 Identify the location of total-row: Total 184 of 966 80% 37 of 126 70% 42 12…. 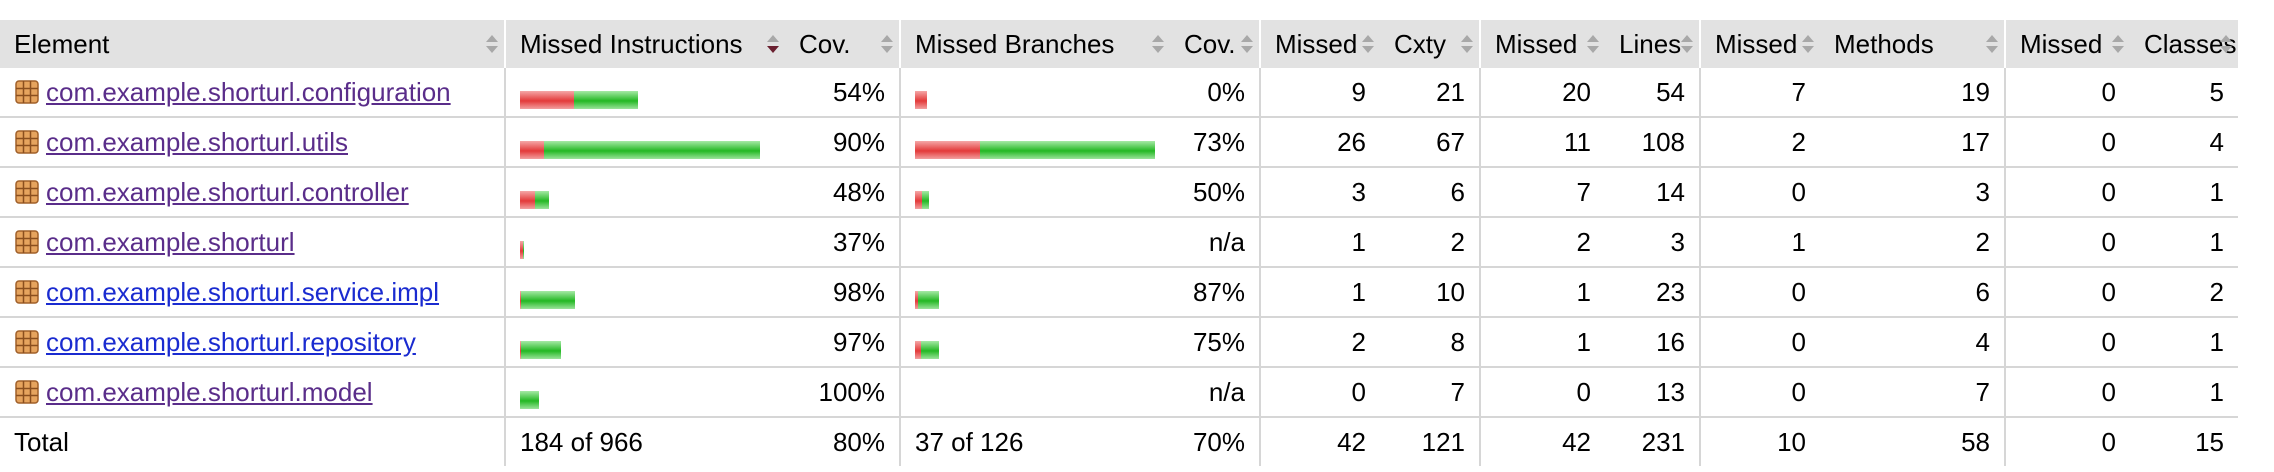
(1119, 441).